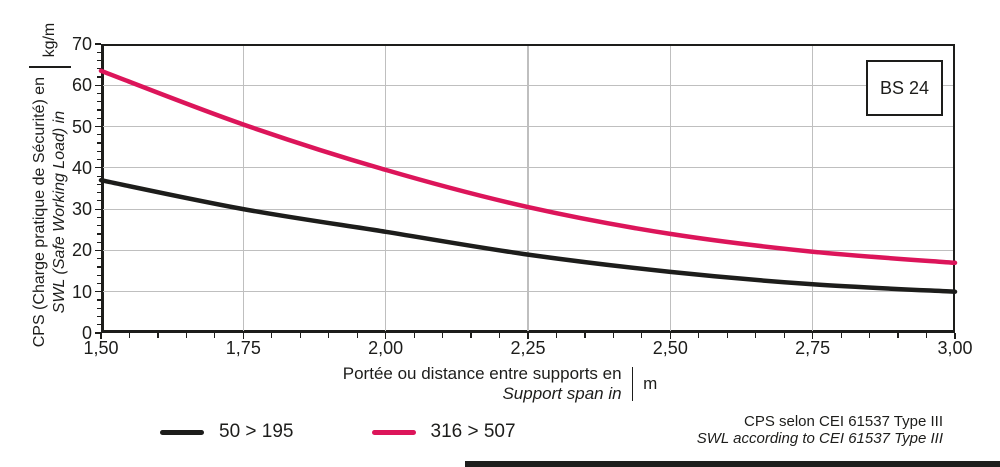  What do you see at coordinates (632, 384) in the screenshot?
I see `x-axis-unit-divider` at bounding box center [632, 384].